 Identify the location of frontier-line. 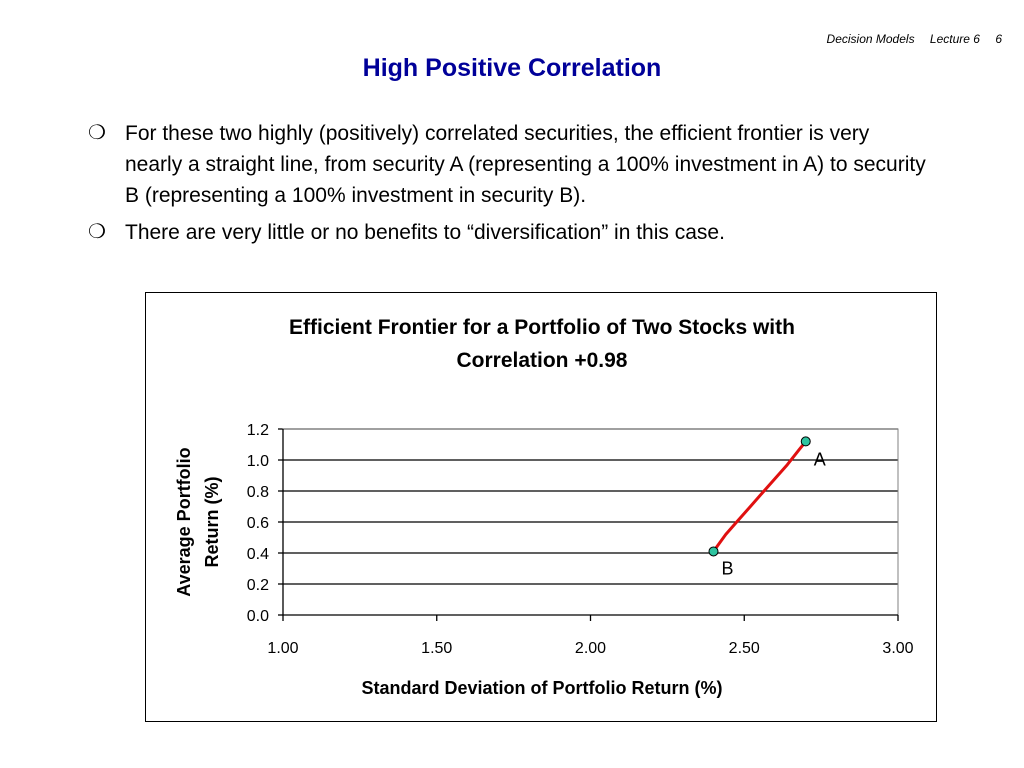
(759, 496).